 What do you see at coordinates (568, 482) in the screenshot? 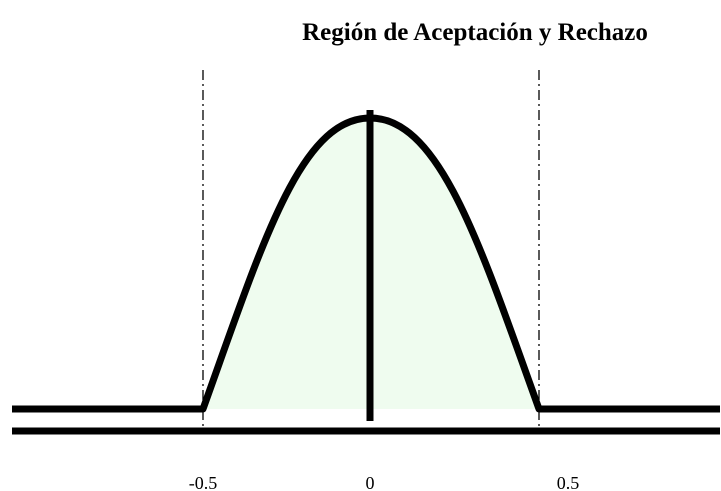
I see `axis-label: 0.5` at bounding box center [568, 482].